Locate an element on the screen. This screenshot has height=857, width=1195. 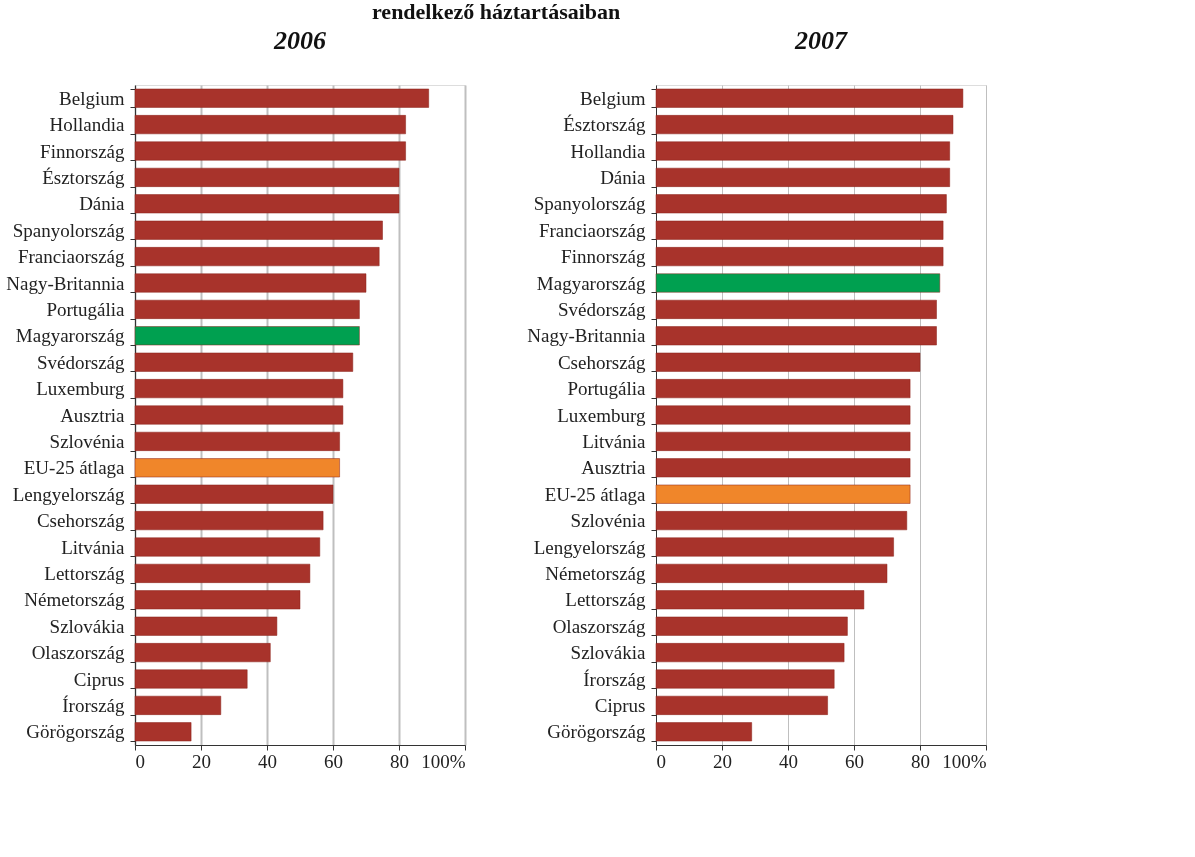
text: rendelkező háztartásaiban is located at coordinates (496, 12).